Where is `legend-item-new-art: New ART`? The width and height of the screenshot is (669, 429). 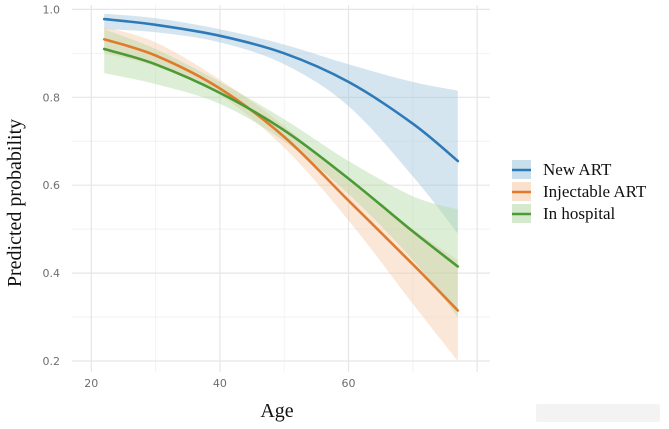
legend-item-new-art: New ART is located at coordinates (562, 169).